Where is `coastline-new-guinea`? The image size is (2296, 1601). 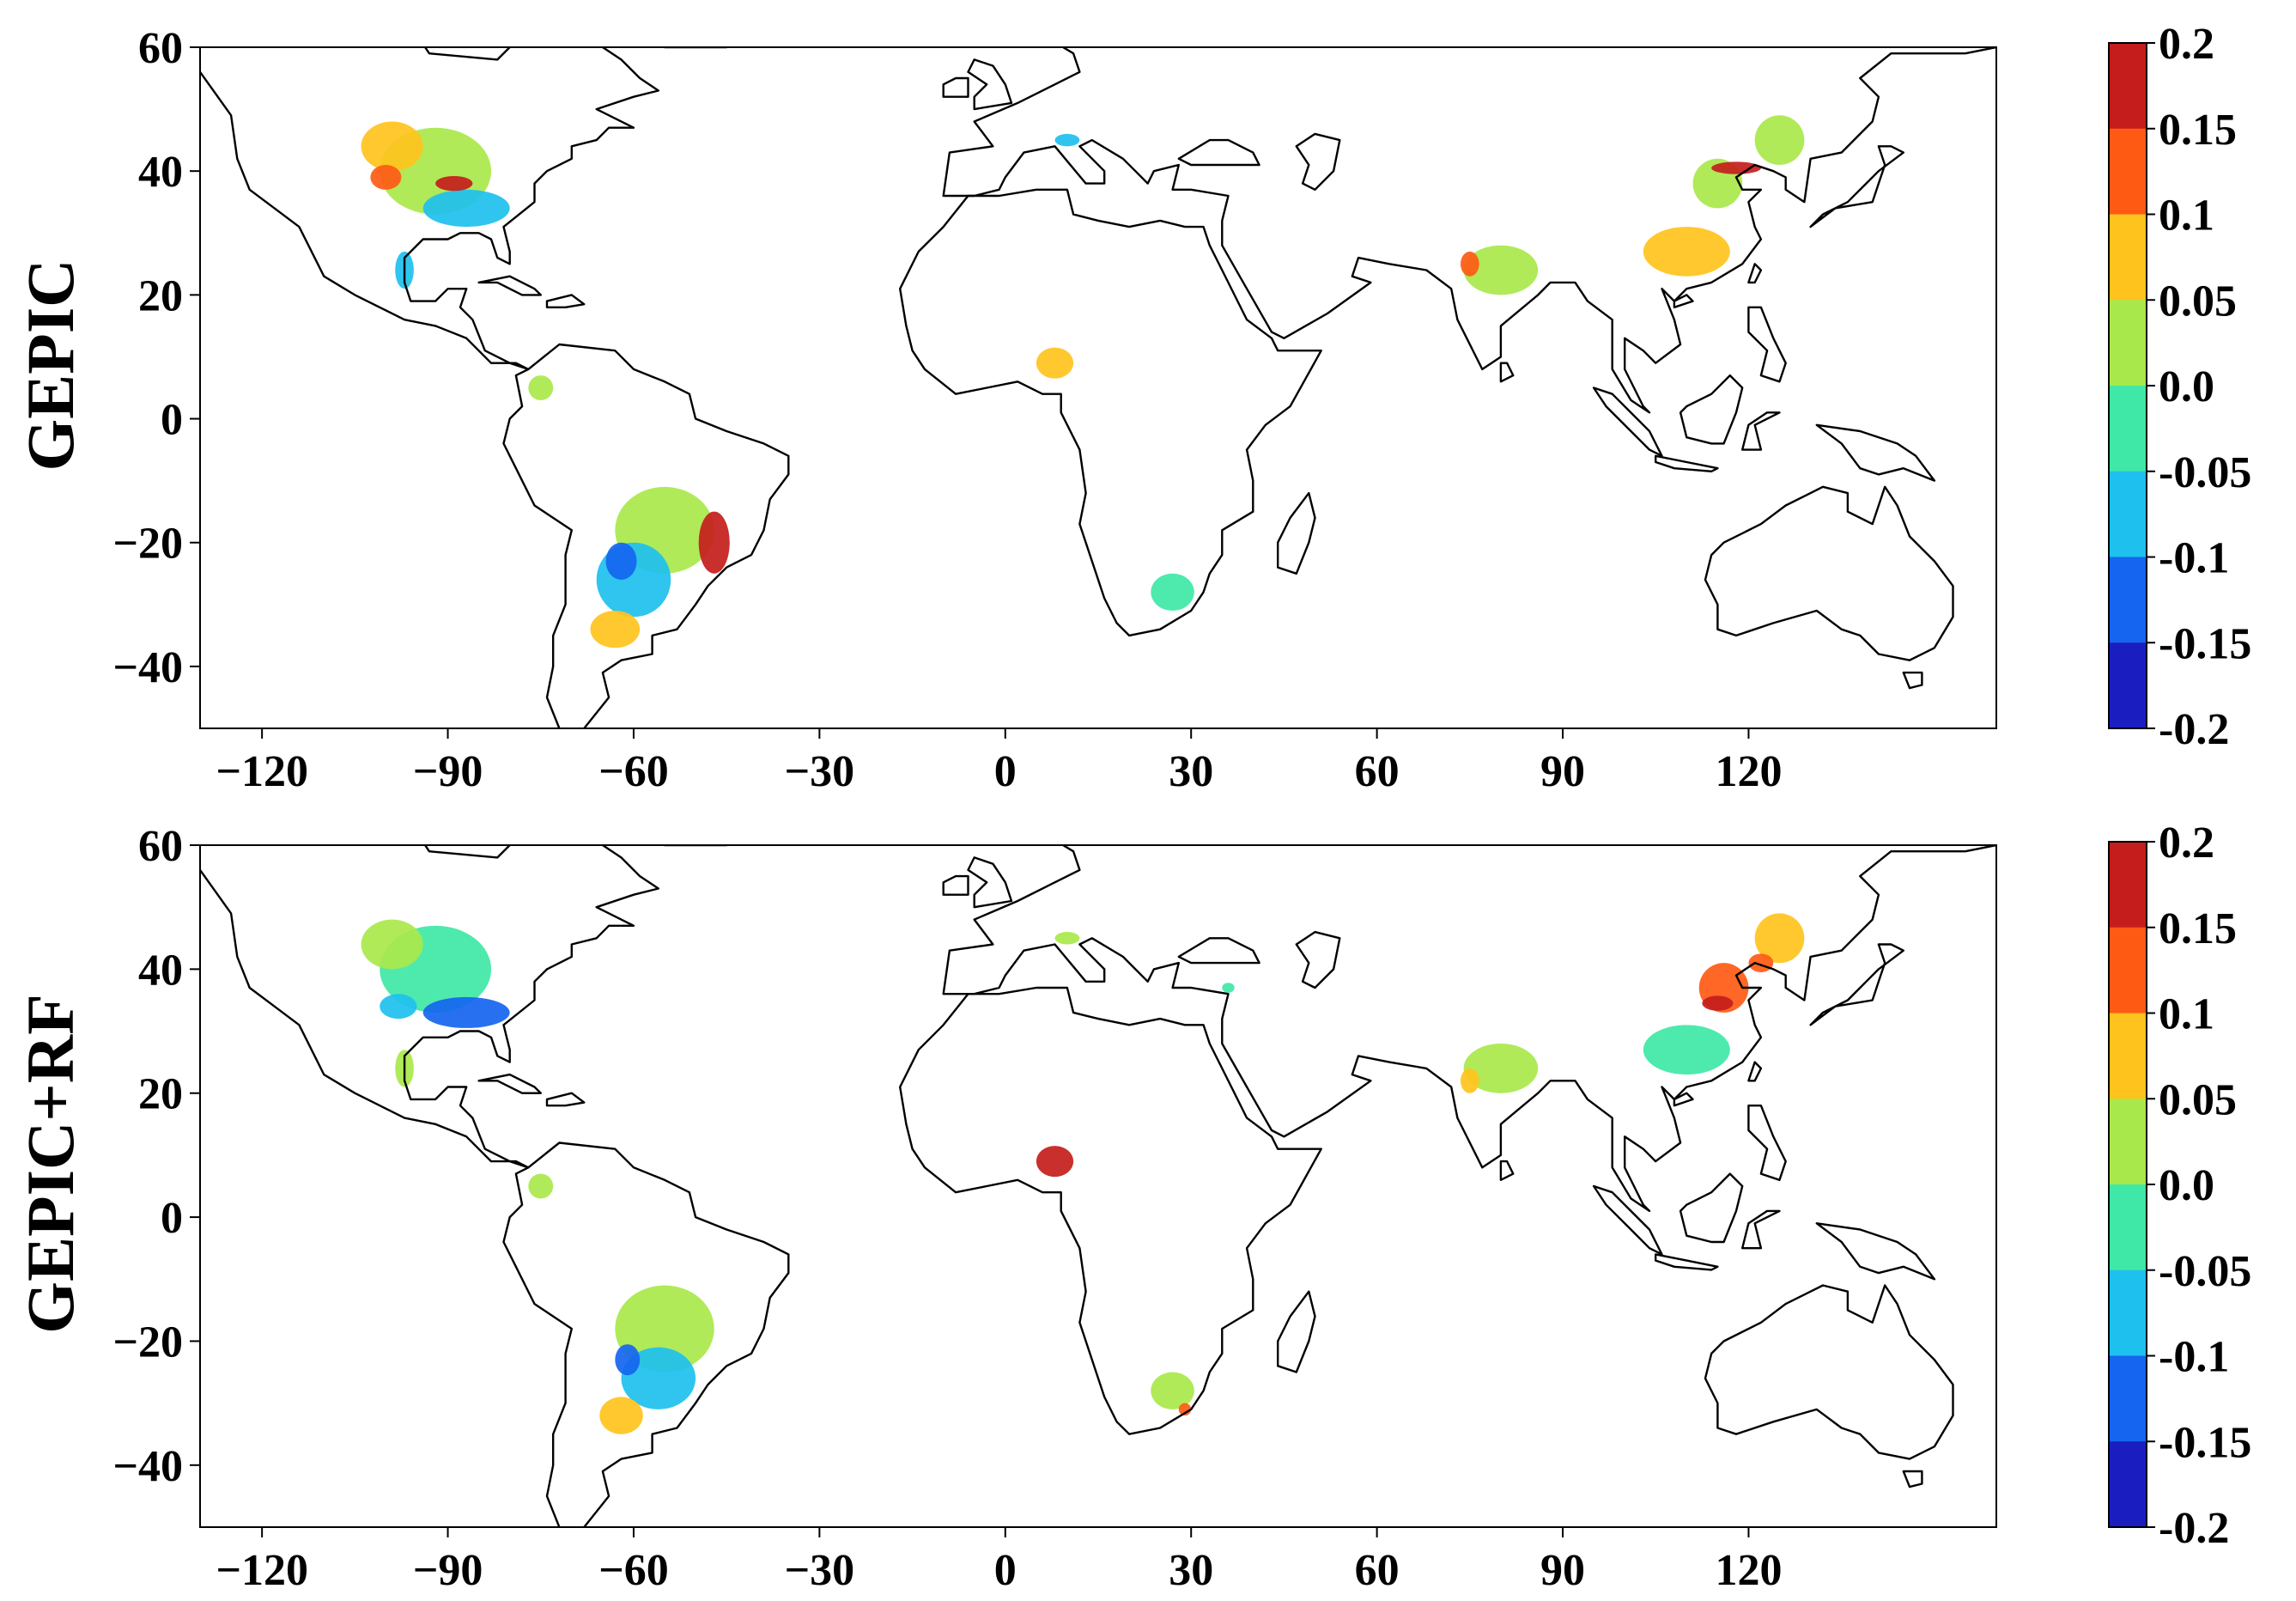
coastline-new-guinea is located at coordinates (1875, 1251).